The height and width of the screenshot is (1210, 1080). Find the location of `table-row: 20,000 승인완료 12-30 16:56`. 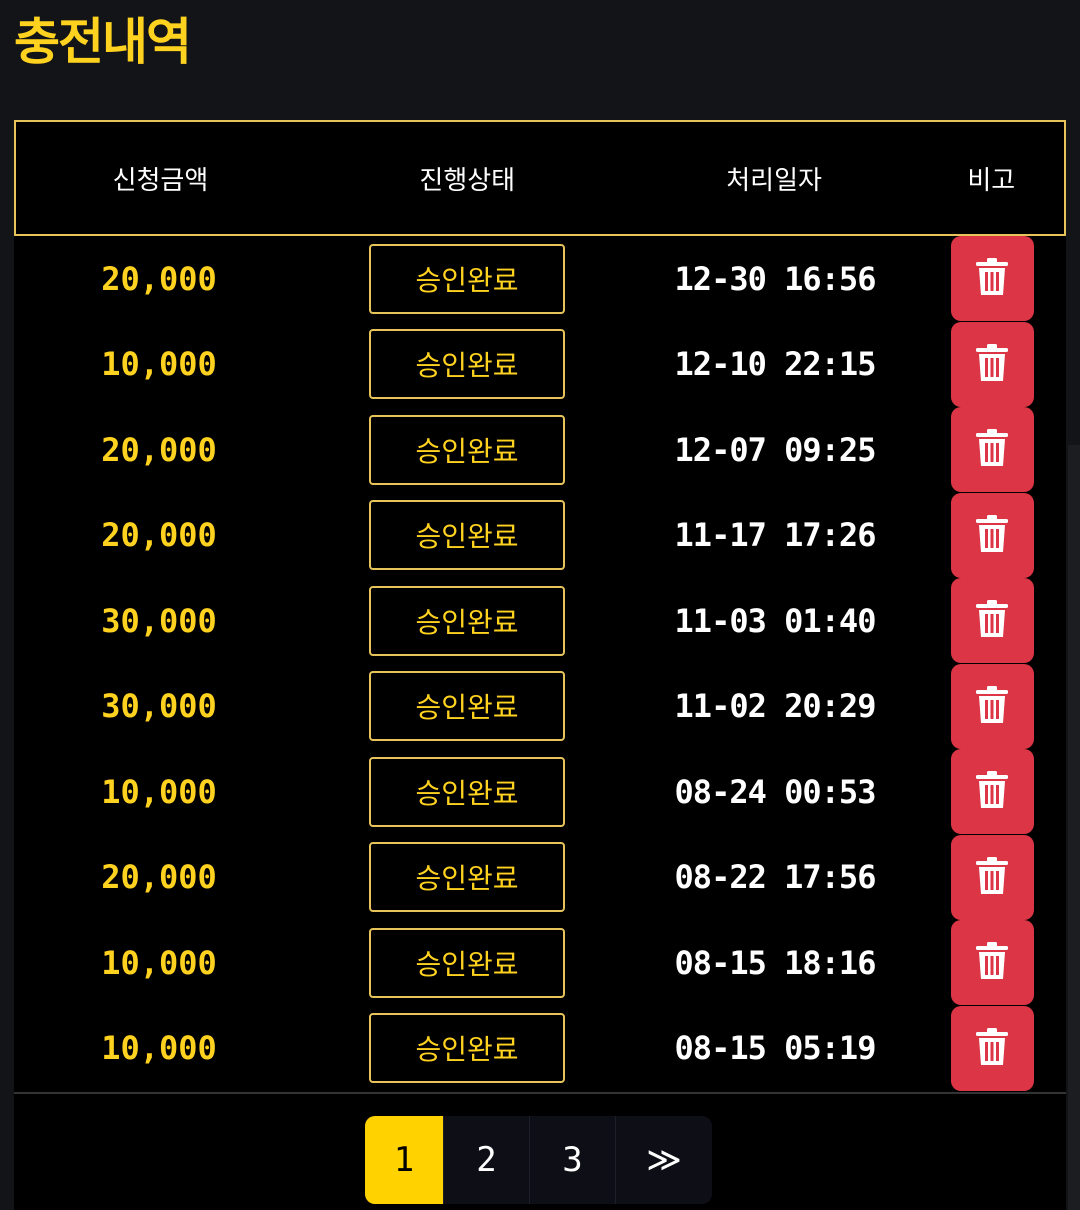

table-row: 20,000 승인완료 12-30 16:56 is located at coordinates (540, 279).